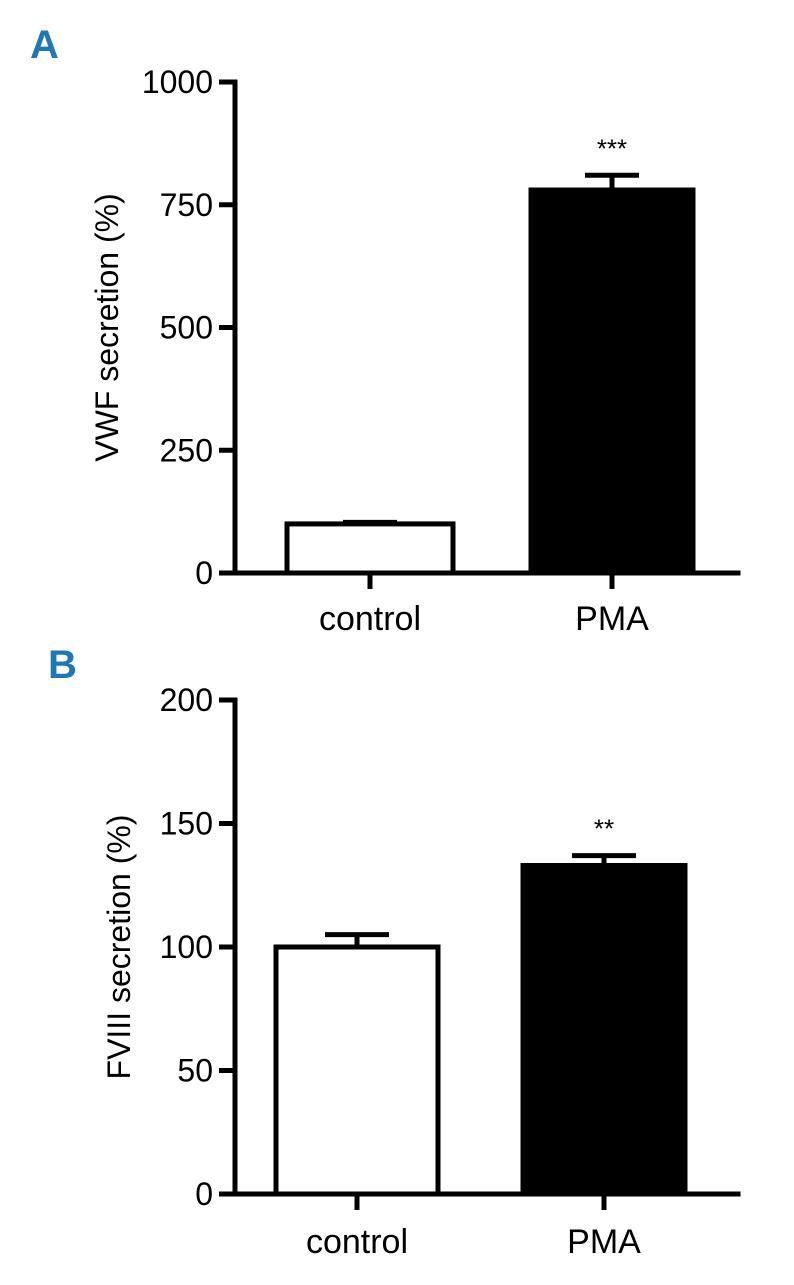 This screenshot has width=794, height=1285. I want to click on panel-a-y-tick-label: 0, so click(204, 573).